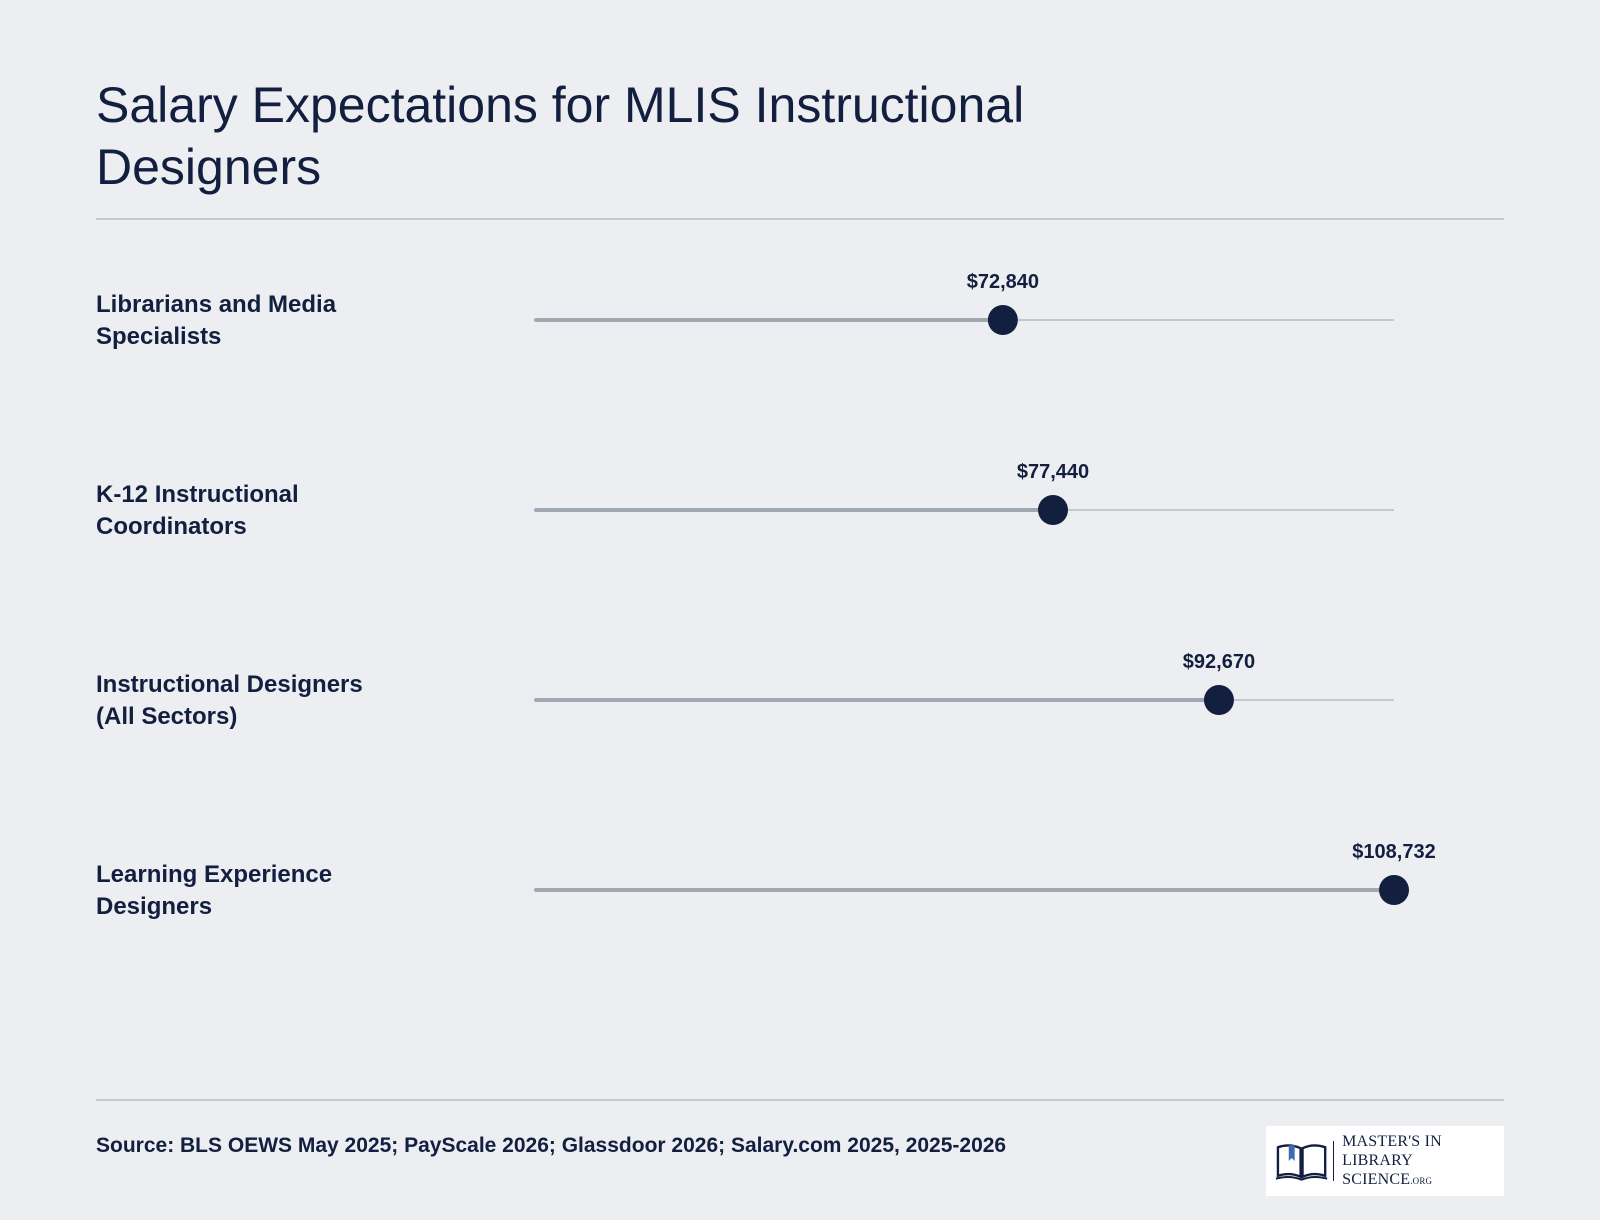  What do you see at coordinates (1334, 1161) in the screenshot?
I see `logo-divider` at bounding box center [1334, 1161].